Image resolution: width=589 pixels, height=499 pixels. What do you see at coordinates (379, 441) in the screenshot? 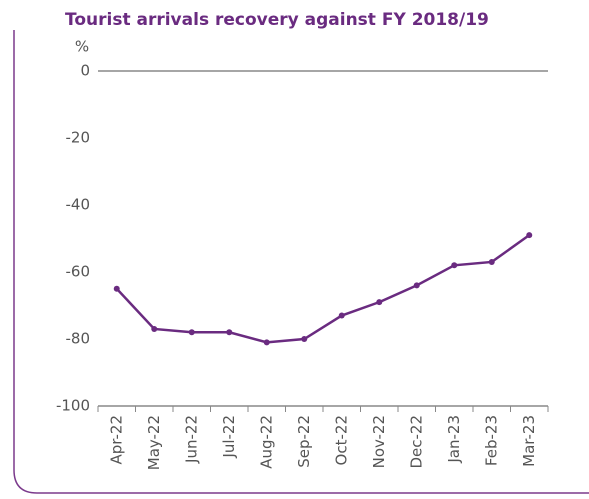
I see `x-tick-label: Nov-22` at bounding box center [379, 441].